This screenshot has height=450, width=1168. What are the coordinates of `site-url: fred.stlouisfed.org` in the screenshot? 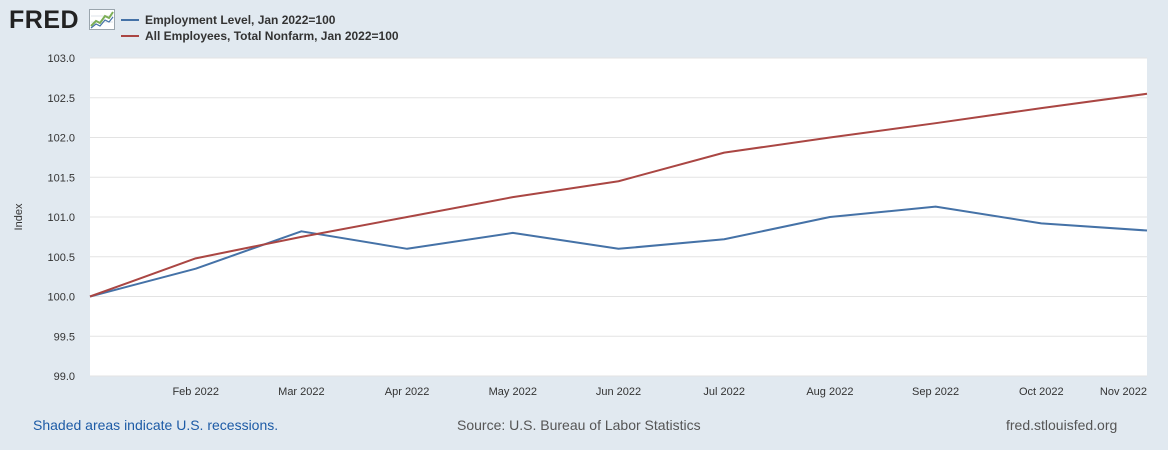 It's located at (1062, 425).